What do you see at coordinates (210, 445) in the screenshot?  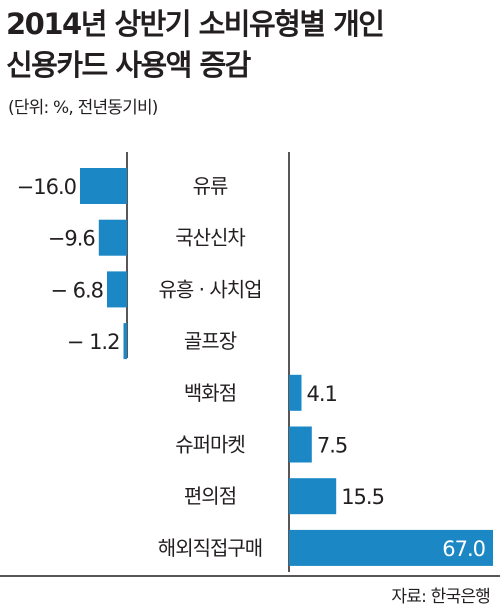 I see `category-label-5: 슈퍼마켓` at bounding box center [210, 445].